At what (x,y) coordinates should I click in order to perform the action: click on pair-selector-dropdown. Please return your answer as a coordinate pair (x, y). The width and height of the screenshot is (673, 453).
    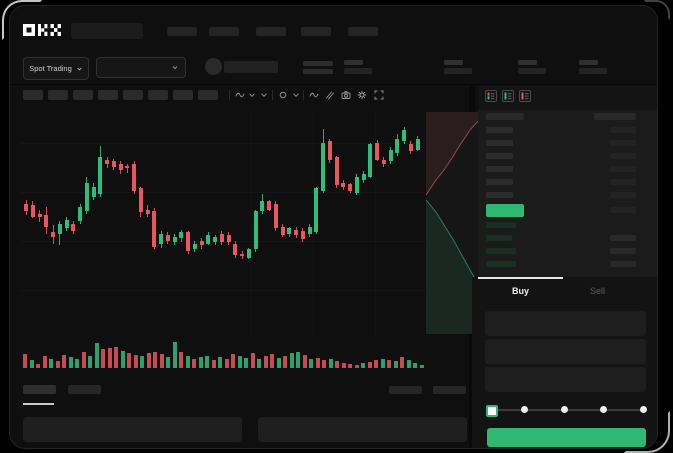
    Looking at the image, I should click on (141, 67).